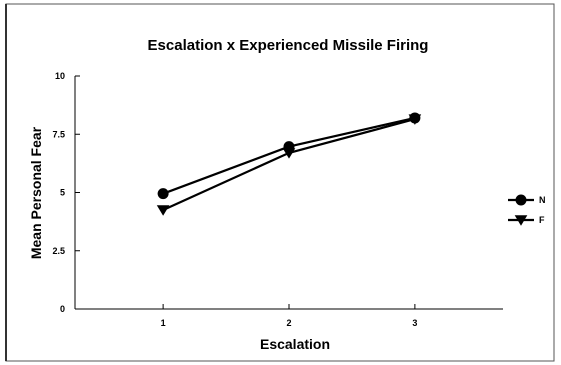 The image size is (561, 365). I want to click on x-axis-label: Escalation, so click(295, 344).